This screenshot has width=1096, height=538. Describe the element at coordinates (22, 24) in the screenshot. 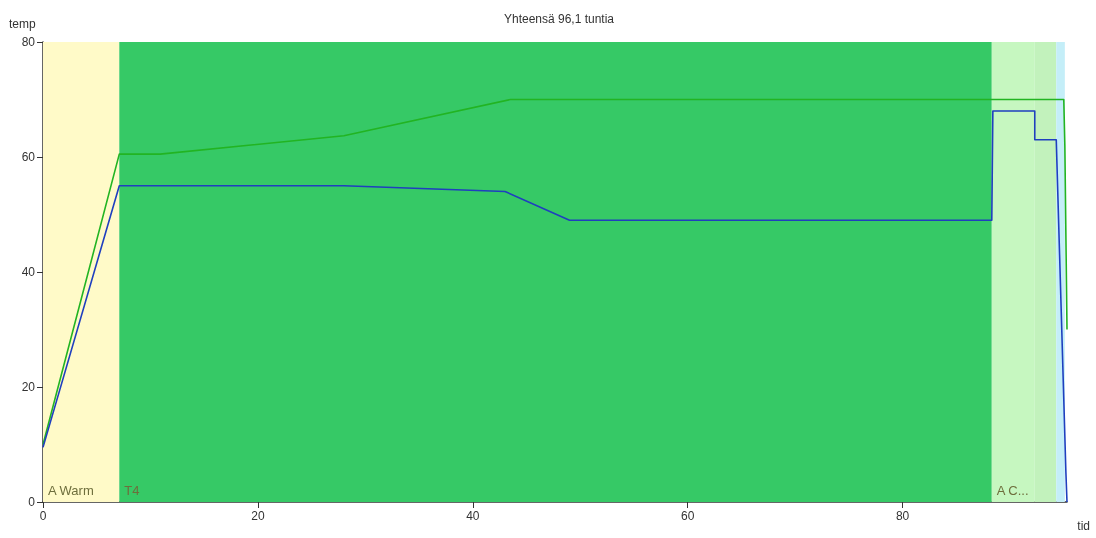

I see `y-axis-title: temp` at that location.